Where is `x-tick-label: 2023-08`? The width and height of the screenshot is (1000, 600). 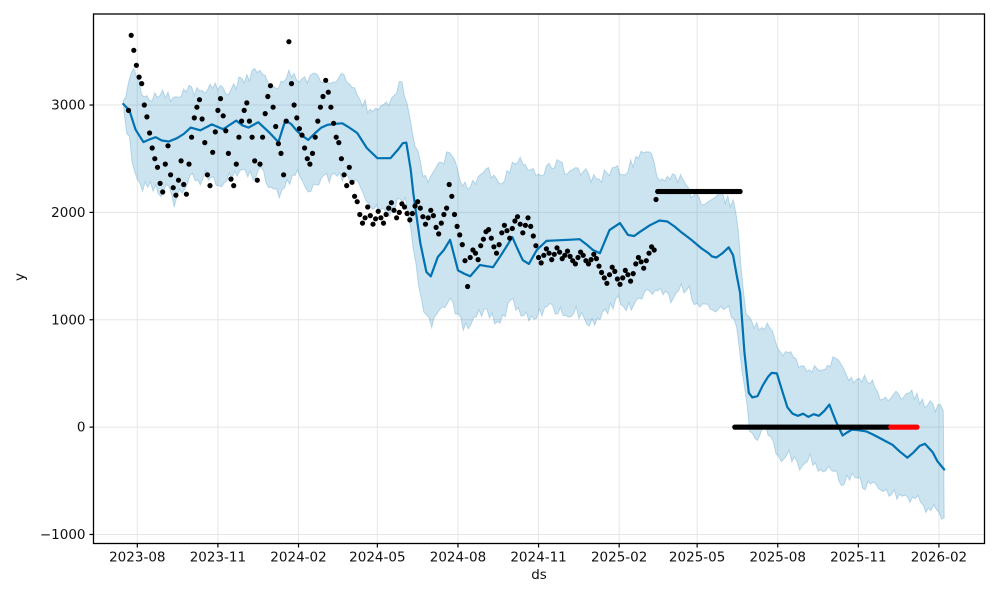
x-tick-label: 2023-08 is located at coordinates (137, 558).